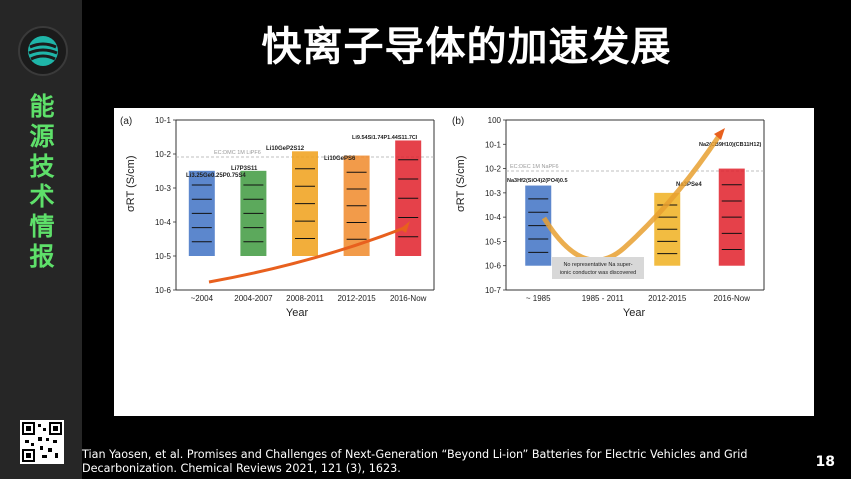 The image size is (851, 479). Describe the element at coordinates (466, 47) in the screenshot. I see `slide-title: 快离子导体的加速发展` at that location.